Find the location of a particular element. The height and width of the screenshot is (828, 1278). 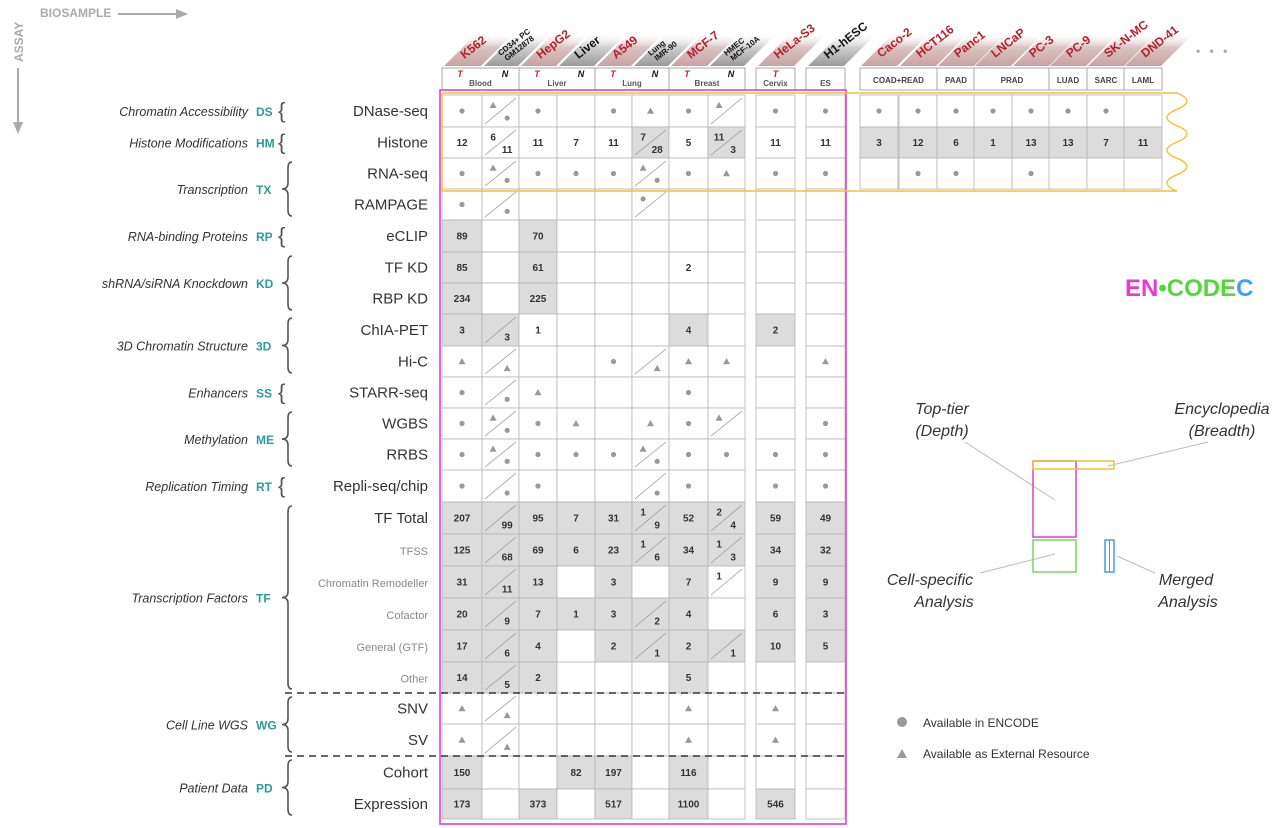

cell-count: 70 is located at coordinates (538, 237).